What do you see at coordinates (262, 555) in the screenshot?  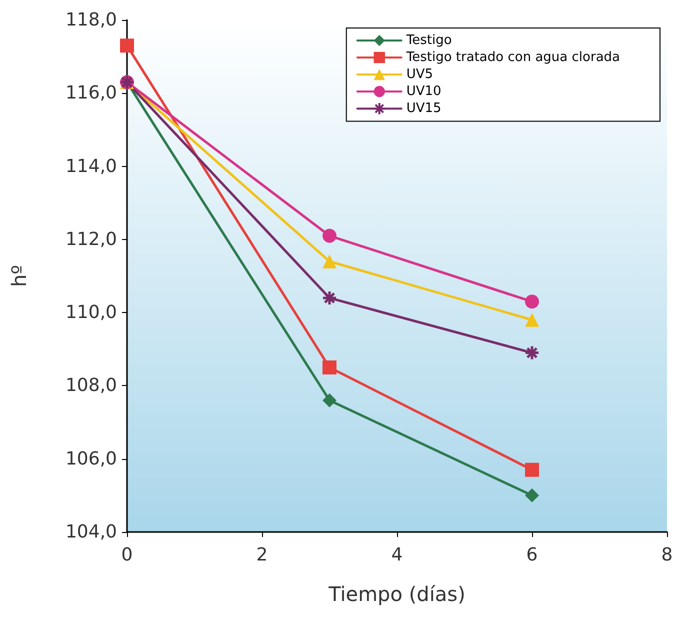 I see `x-tick-label: 2` at bounding box center [262, 555].